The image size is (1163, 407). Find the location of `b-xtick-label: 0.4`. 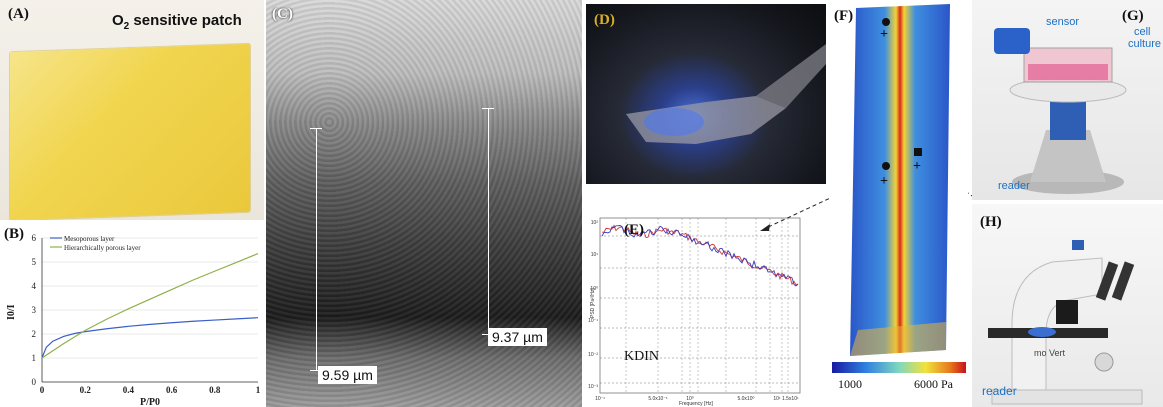

b-xtick-label: 0.4 is located at coordinates (129, 390).